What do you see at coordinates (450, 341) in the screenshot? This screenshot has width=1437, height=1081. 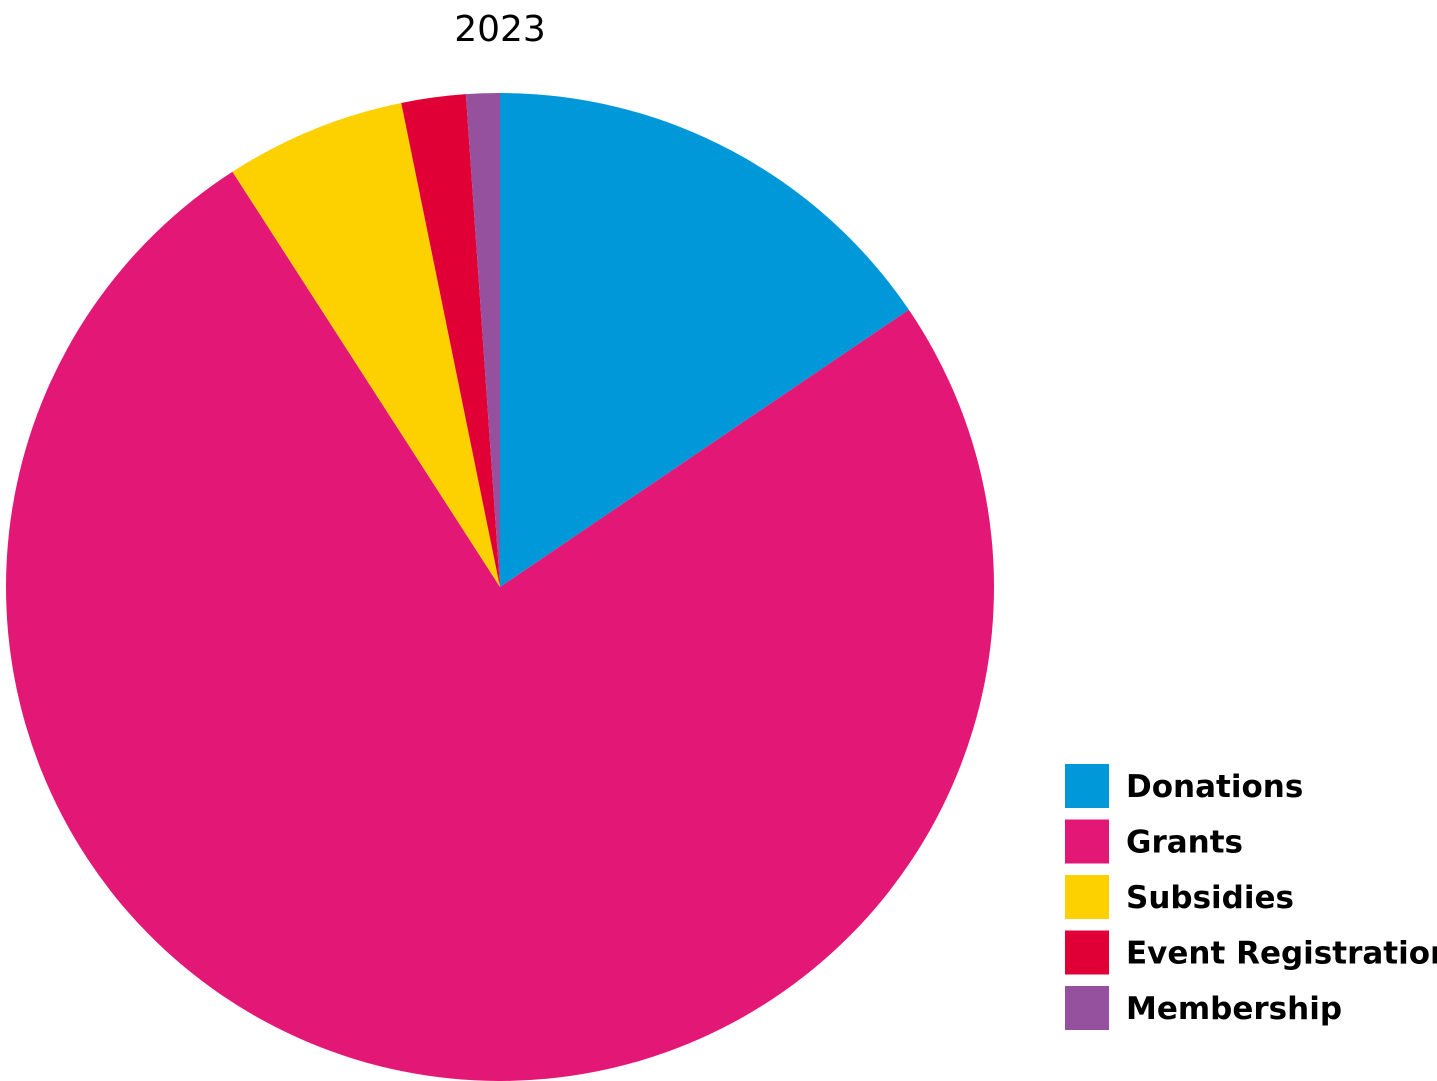 I see `pie-slice-event-registration` at bounding box center [450, 341].